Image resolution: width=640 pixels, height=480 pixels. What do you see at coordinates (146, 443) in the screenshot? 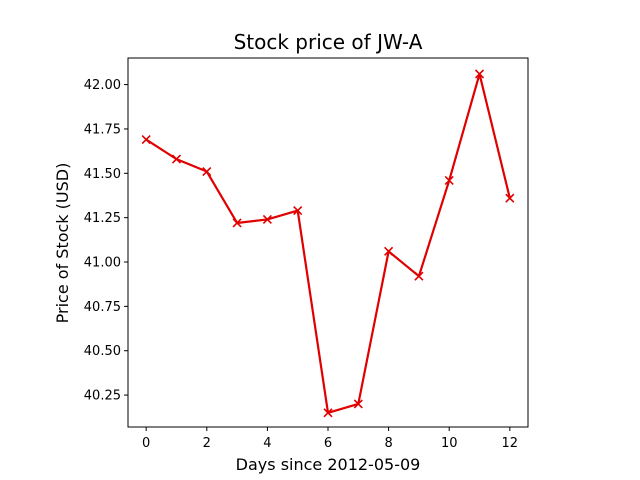
I see `x-tick-label: 0` at bounding box center [146, 443].